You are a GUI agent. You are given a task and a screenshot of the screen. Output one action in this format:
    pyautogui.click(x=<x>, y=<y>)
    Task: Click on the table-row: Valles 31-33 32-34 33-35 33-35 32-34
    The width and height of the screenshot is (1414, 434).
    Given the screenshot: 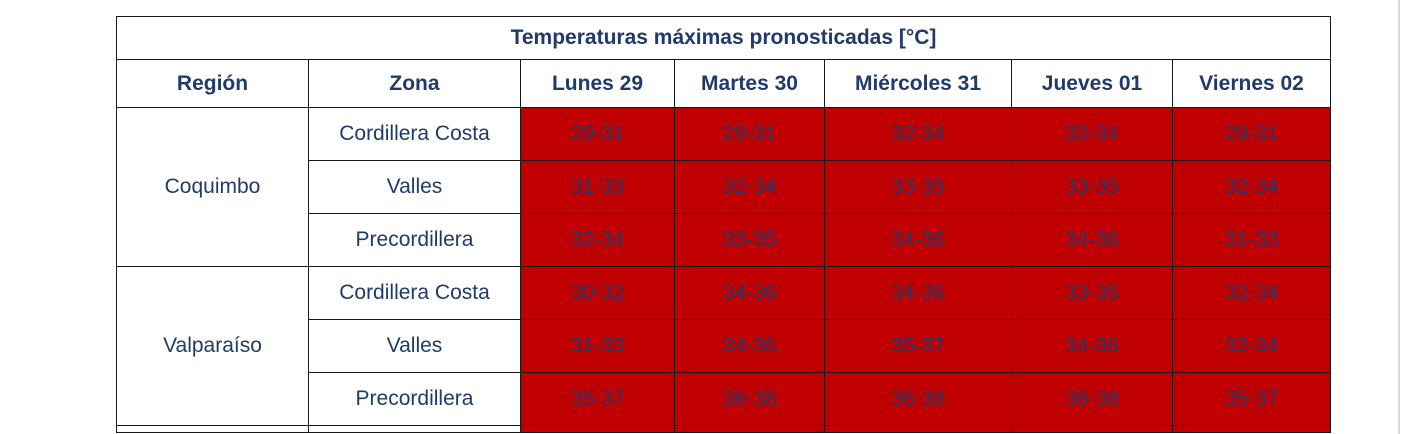 What is the action you would take?
    pyautogui.click(x=724, y=187)
    